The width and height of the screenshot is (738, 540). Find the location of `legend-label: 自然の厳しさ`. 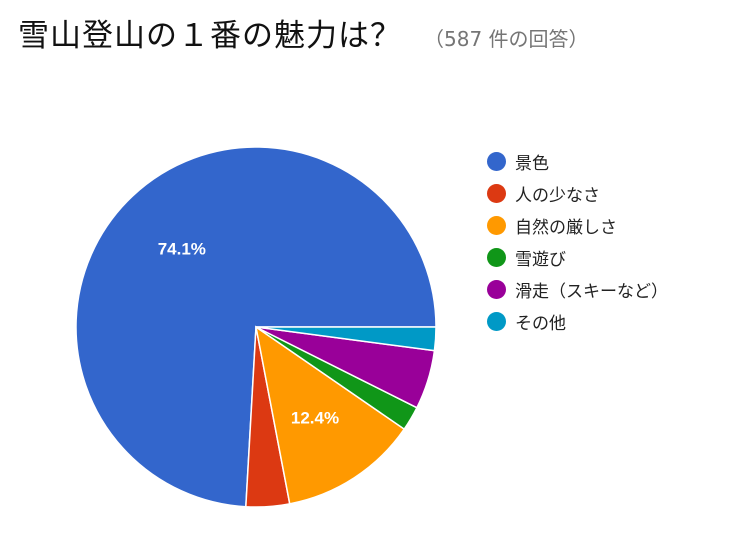

legend-label: 自然の厳しさ is located at coordinates (566, 227).